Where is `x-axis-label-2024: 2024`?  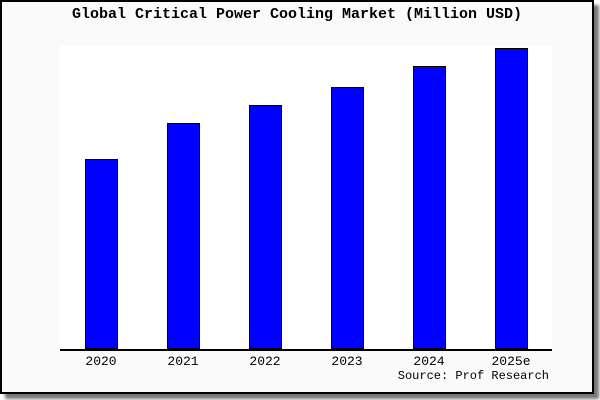
x-axis-label-2024: 2024 is located at coordinates (429, 361).